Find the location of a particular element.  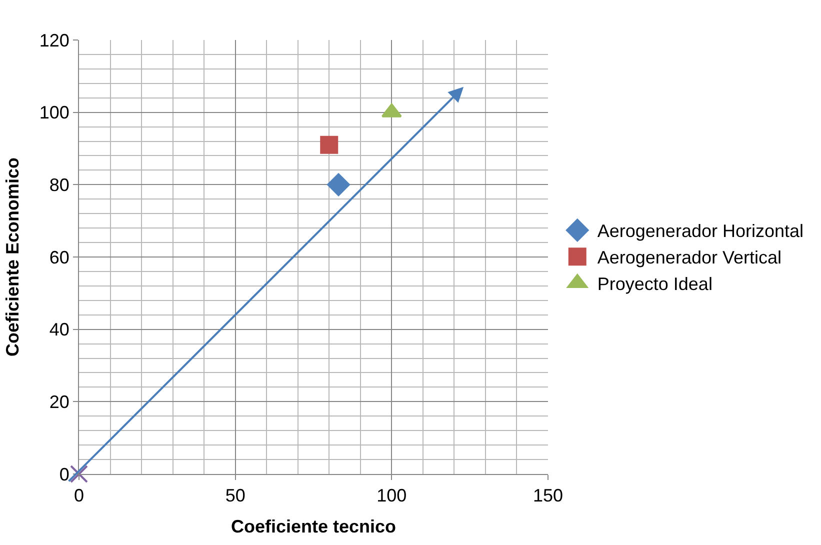

y-axis-title: Coeficiente Economico is located at coordinates (12, 257).